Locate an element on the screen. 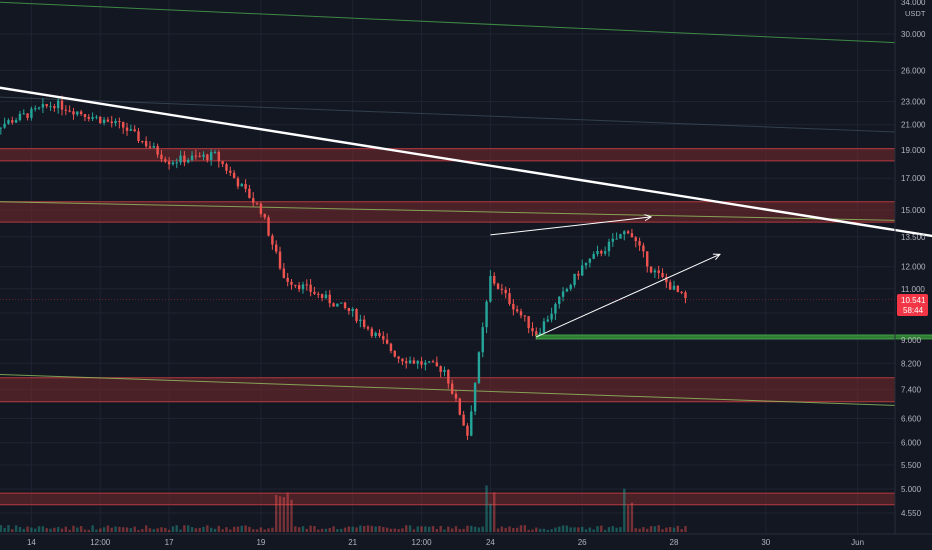  price-tick-label: 34.000 is located at coordinates (913, 3).